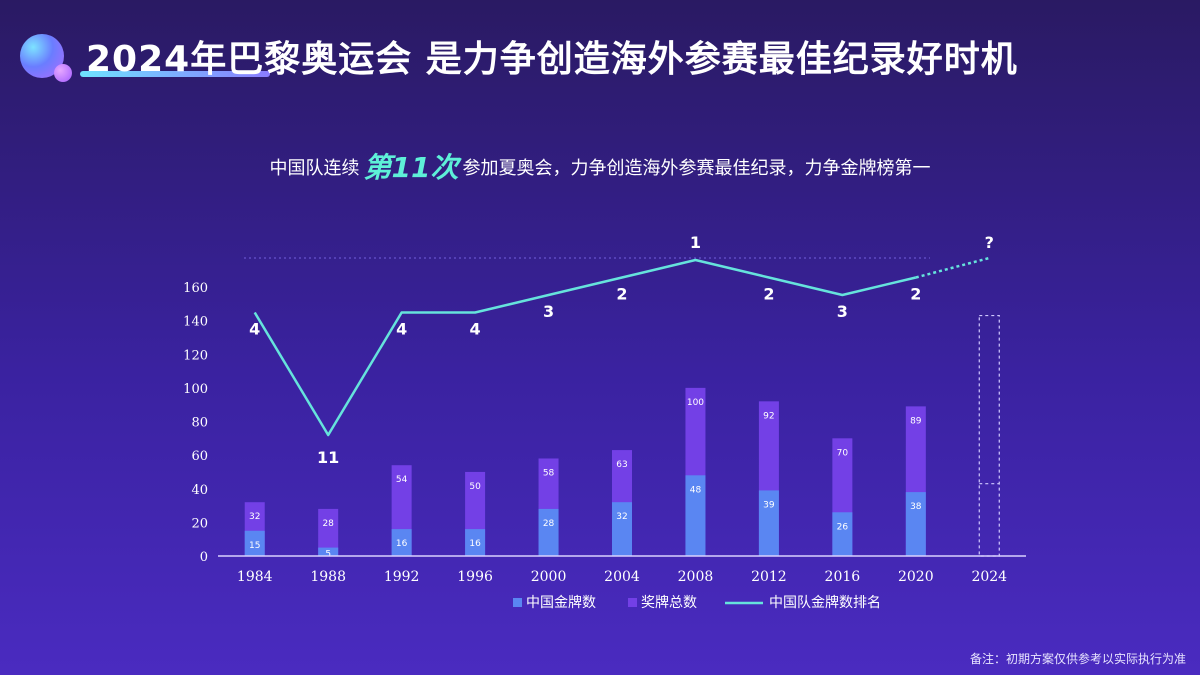  Describe the element at coordinates (549, 577) in the screenshot. I see `x-tick-label: 2000` at that location.